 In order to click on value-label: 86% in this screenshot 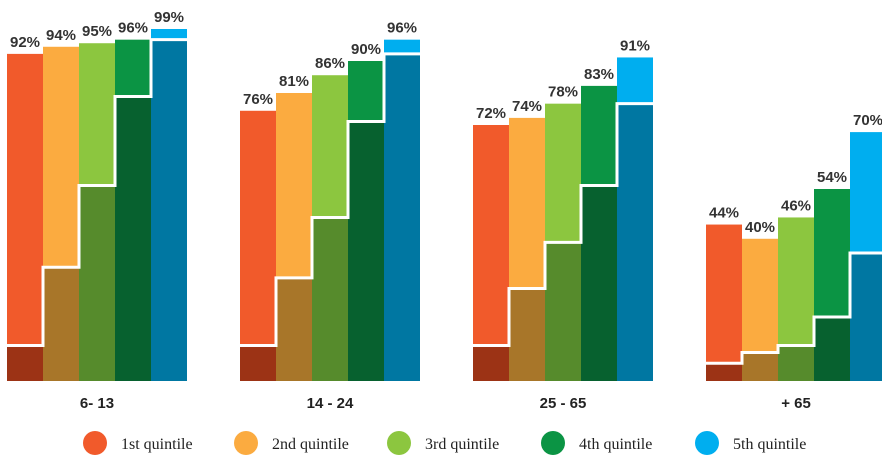, I will do `click(330, 63)`.